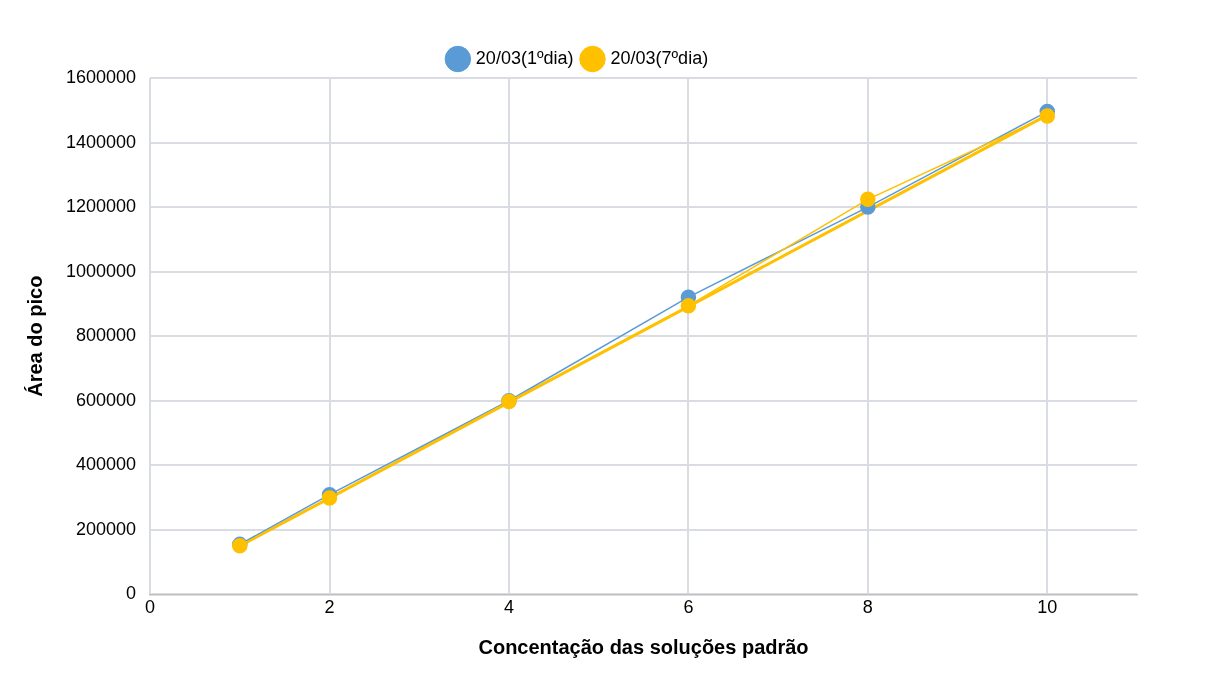 This screenshot has width=1212, height=684. I want to click on x-tick-label: 2, so click(329, 607).